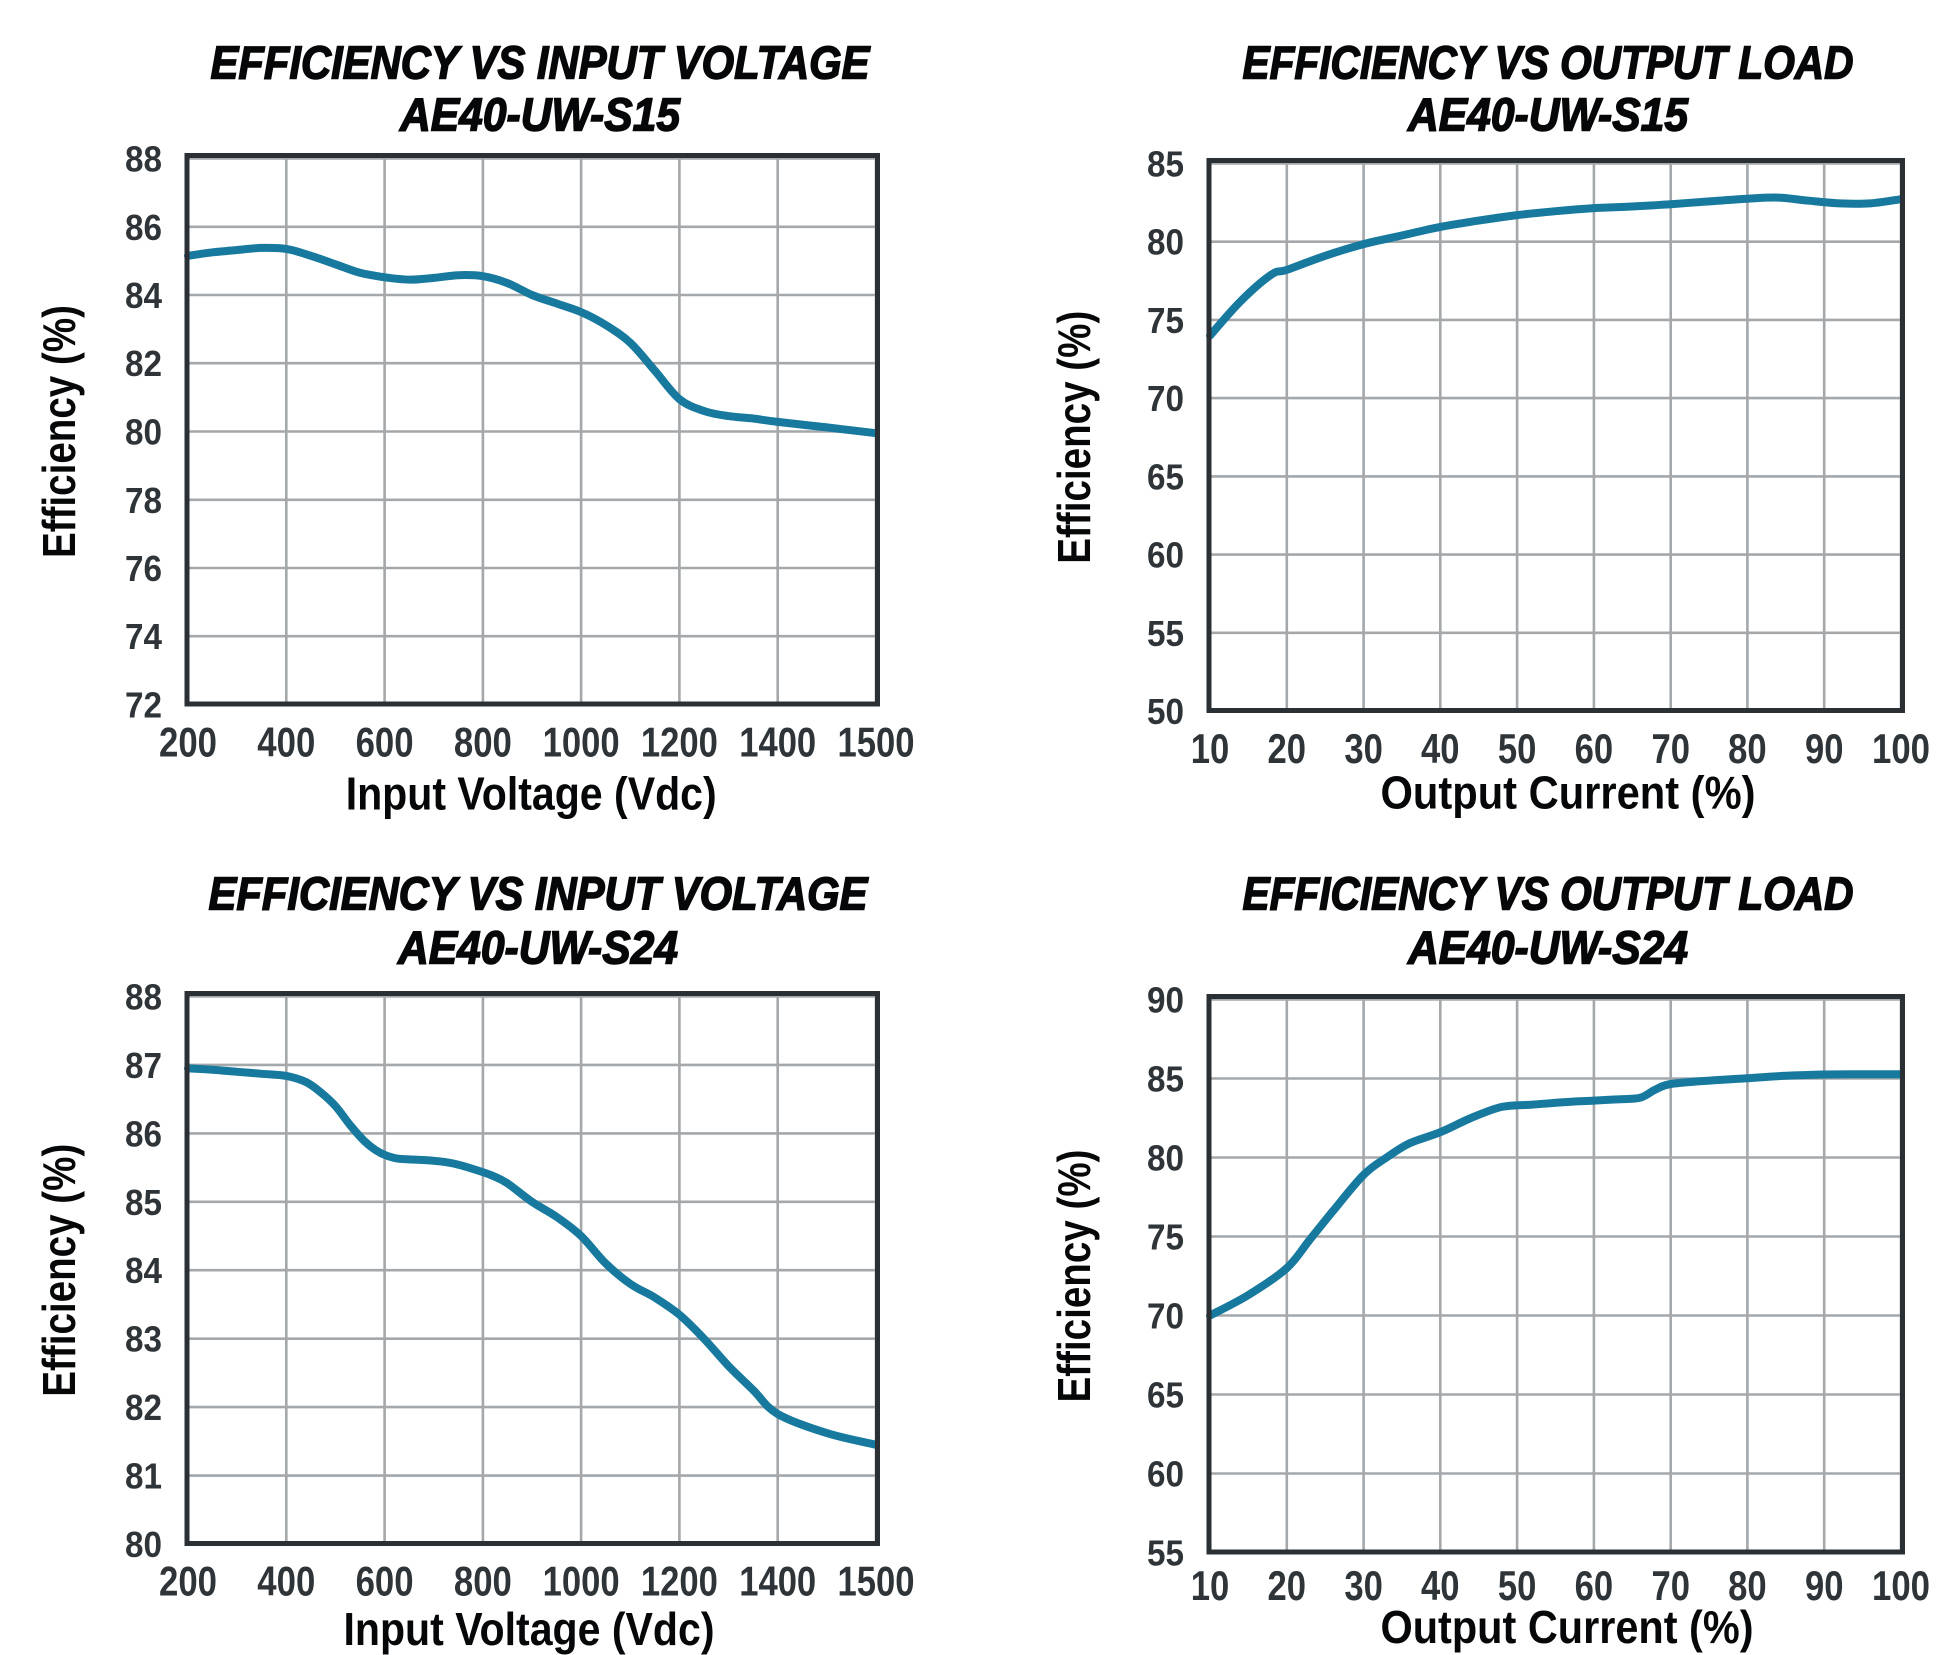 This screenshot has height=1655, width=1936. What do you see at coordinates (143, 568) in the screenshot?
I see `svg-text: 76` at bounding box center [143, 568].